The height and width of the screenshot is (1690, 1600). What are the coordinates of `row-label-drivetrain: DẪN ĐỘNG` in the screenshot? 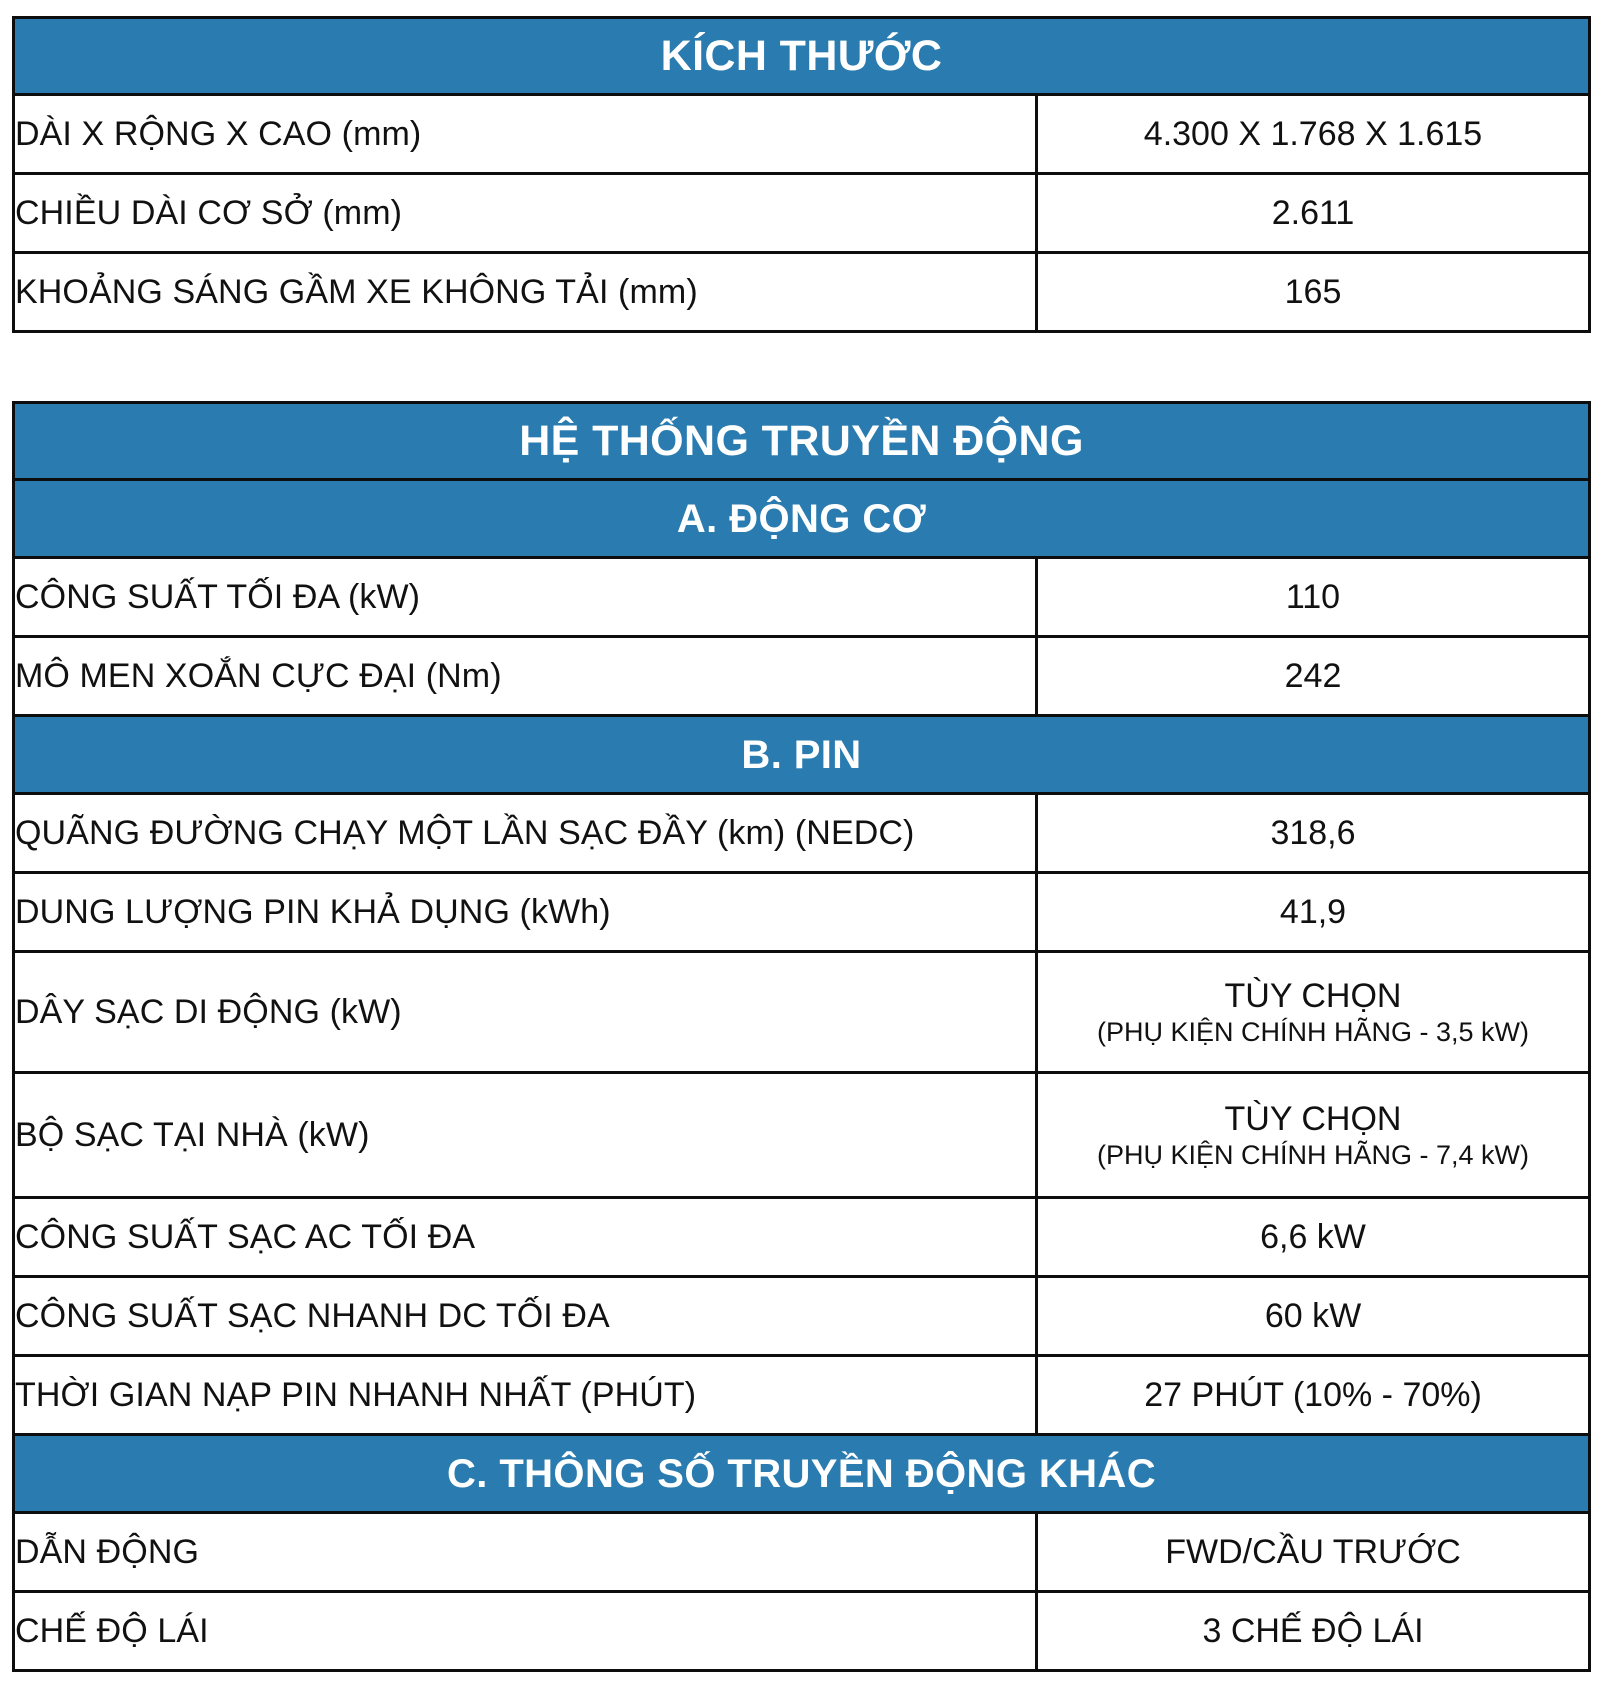 It's located at (525, 1552).